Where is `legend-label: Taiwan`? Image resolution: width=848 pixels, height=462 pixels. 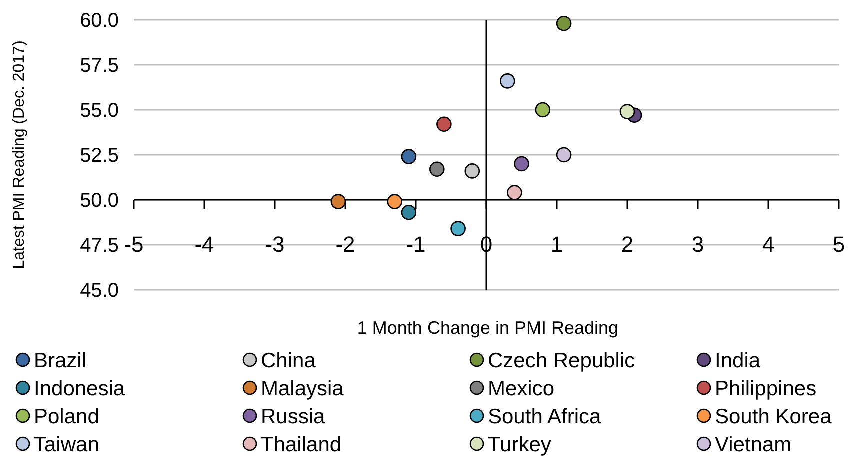
legend-label: Taiwan is located at coordinates (67, 444).